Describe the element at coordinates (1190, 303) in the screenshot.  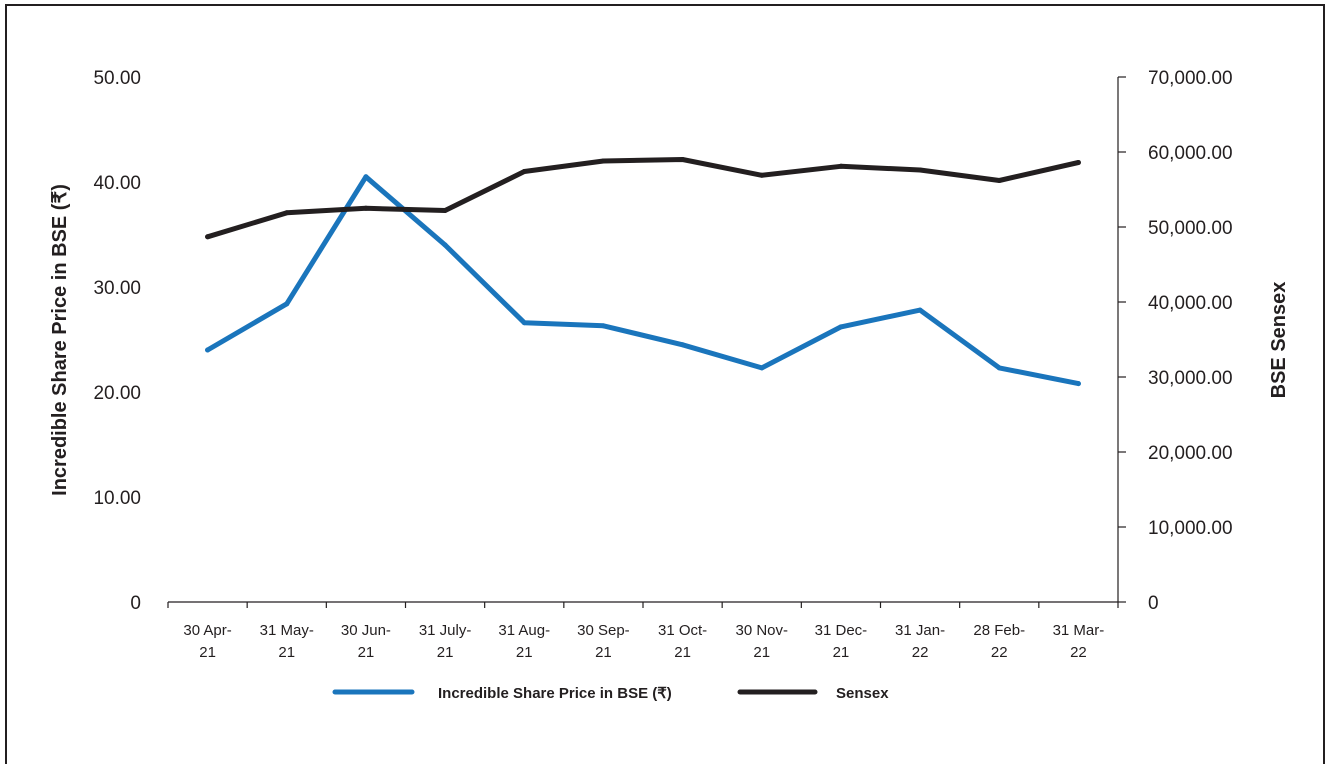
I see `right-y-tick-label: 40,000.00` at that location.